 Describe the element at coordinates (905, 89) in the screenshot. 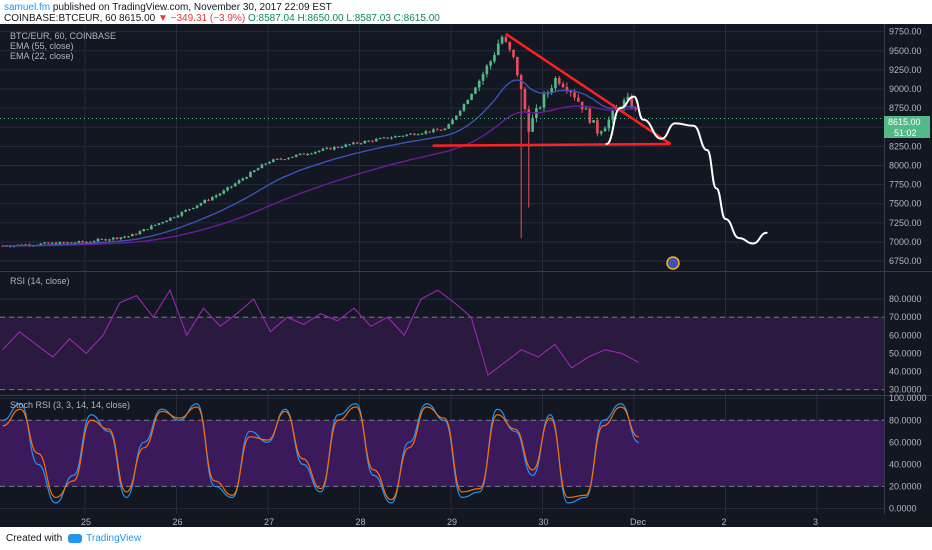

I see `price-axis-label: 9000.00` at that location.